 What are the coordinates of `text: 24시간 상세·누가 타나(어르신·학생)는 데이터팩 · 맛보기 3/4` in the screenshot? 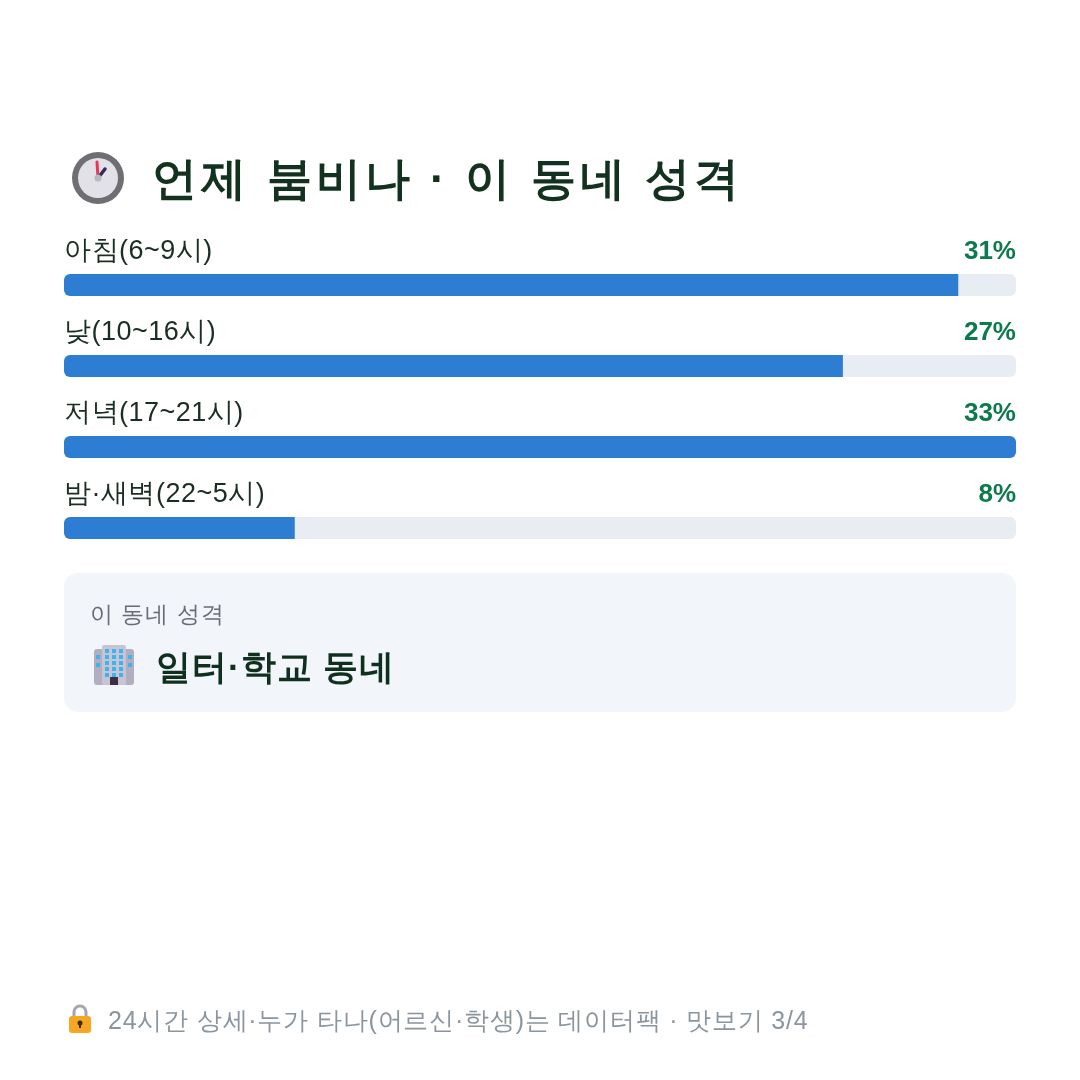 It's located at (458, 1020).